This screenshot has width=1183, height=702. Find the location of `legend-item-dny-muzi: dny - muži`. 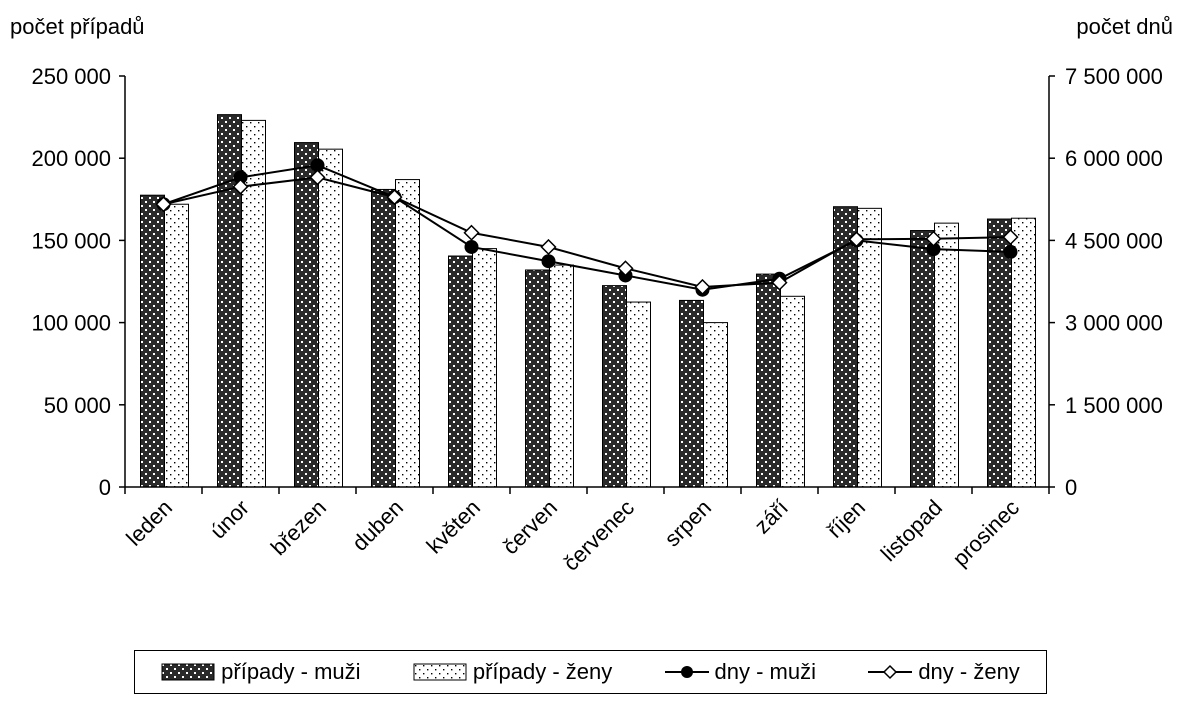

legend-item-dny-muzi: dny - muži is located at coordinates (740, 672).